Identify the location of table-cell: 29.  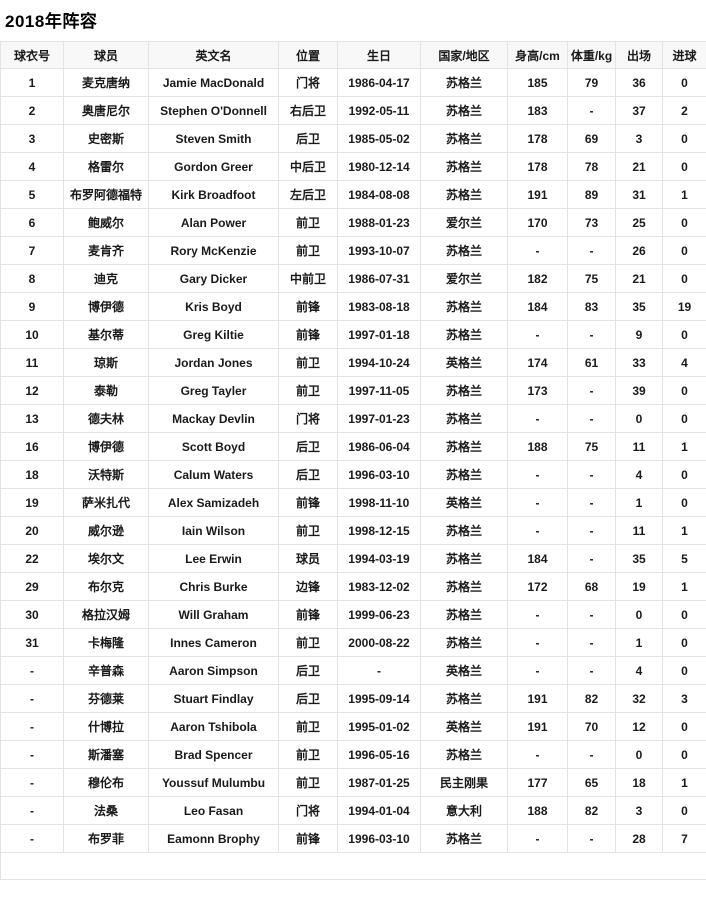
(32, 586).